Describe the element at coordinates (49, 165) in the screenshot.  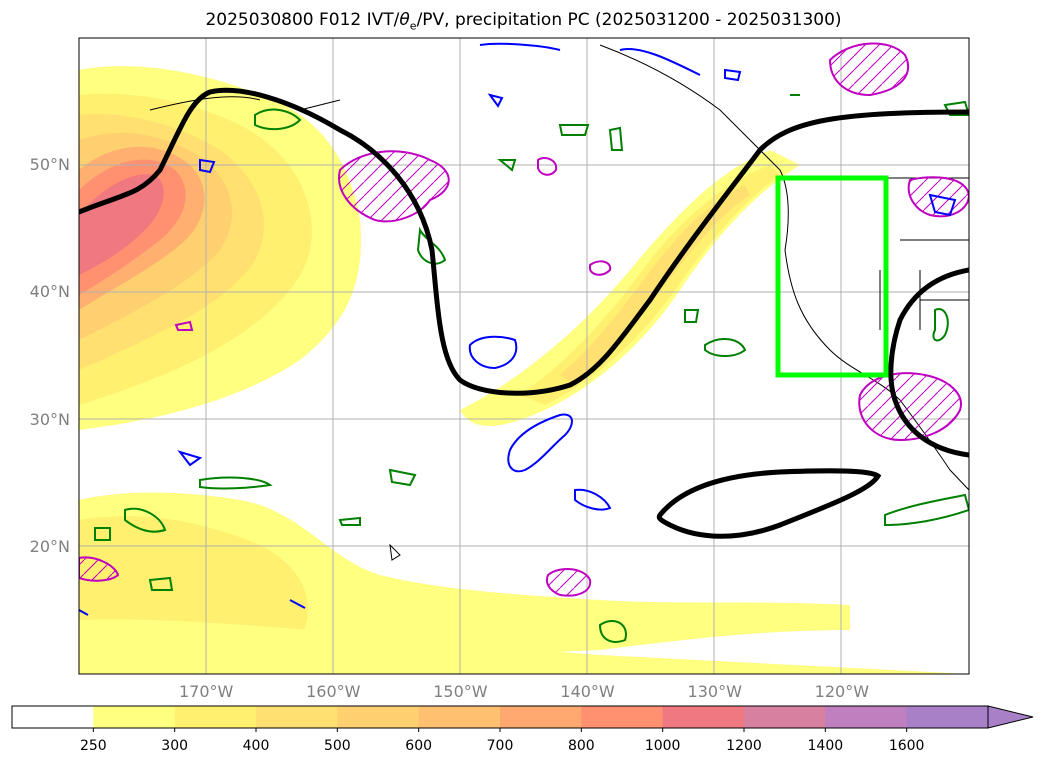
I see `lat-tick-label: 50°N` at that location.